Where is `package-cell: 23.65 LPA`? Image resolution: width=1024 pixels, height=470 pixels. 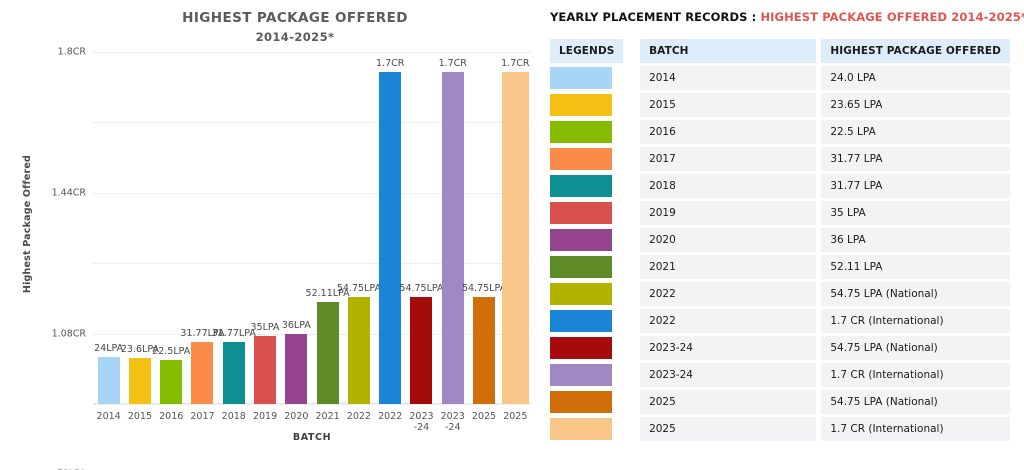 package-cell: 23.65 LPA is located at coordinates (915, 105).